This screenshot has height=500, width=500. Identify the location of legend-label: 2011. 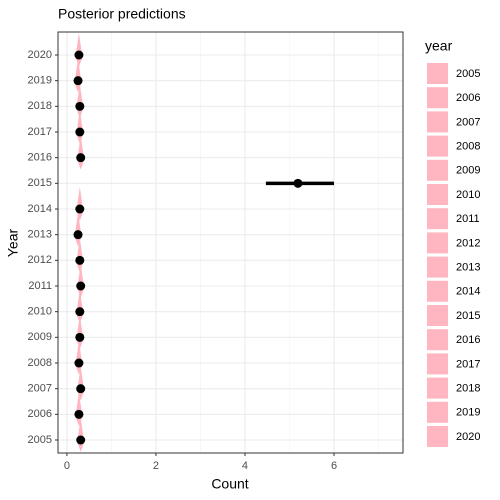
(468, 219).